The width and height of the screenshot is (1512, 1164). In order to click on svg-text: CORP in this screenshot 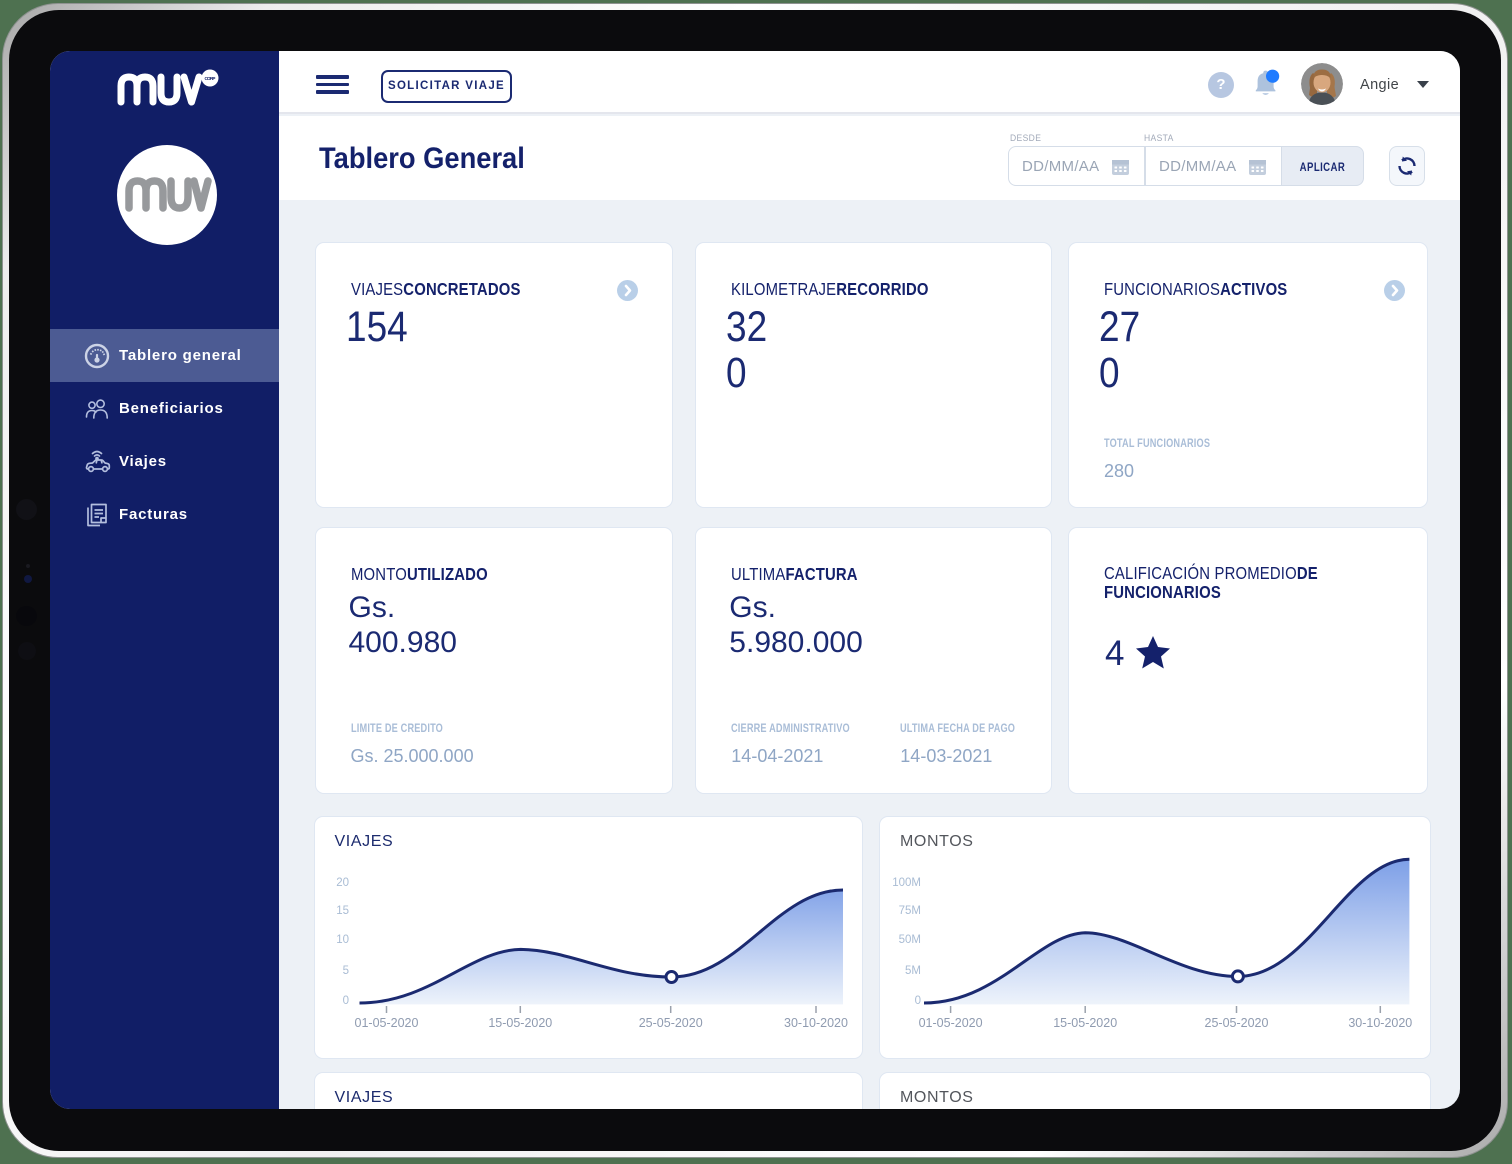, I will do `click(210, 78)`.